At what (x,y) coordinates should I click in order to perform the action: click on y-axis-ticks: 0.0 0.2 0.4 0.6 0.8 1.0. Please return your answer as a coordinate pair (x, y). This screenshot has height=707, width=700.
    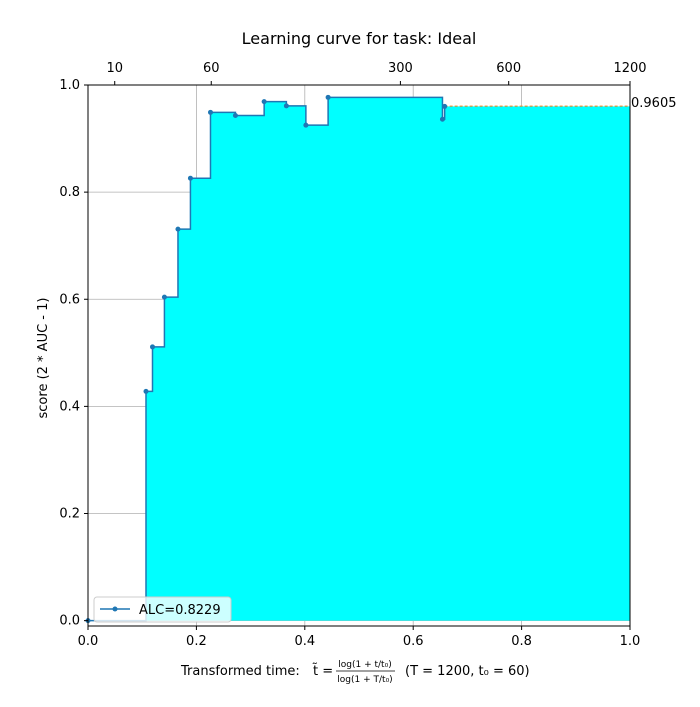
    Looking at the image, I should click on (73, 353).